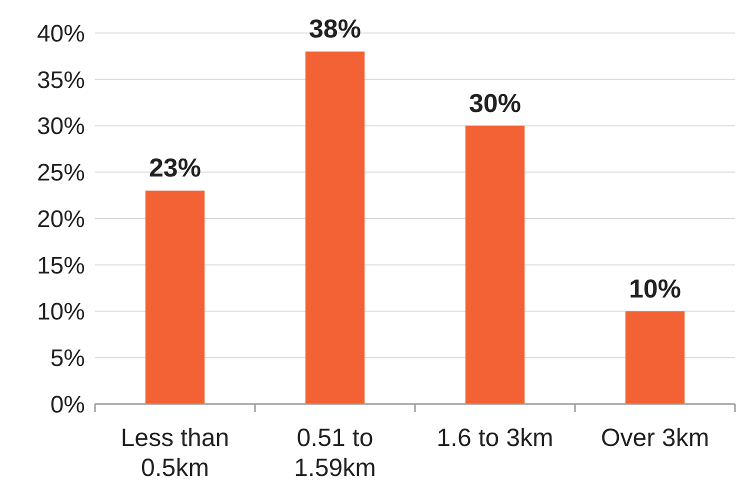 Image resolution: width=739 pixels, height=494 pixels. What do you see at coordinates (175, 453) in the screenshot?
I see `x-tick-label: Less than 0.5km` at bounding box center [175, 453].